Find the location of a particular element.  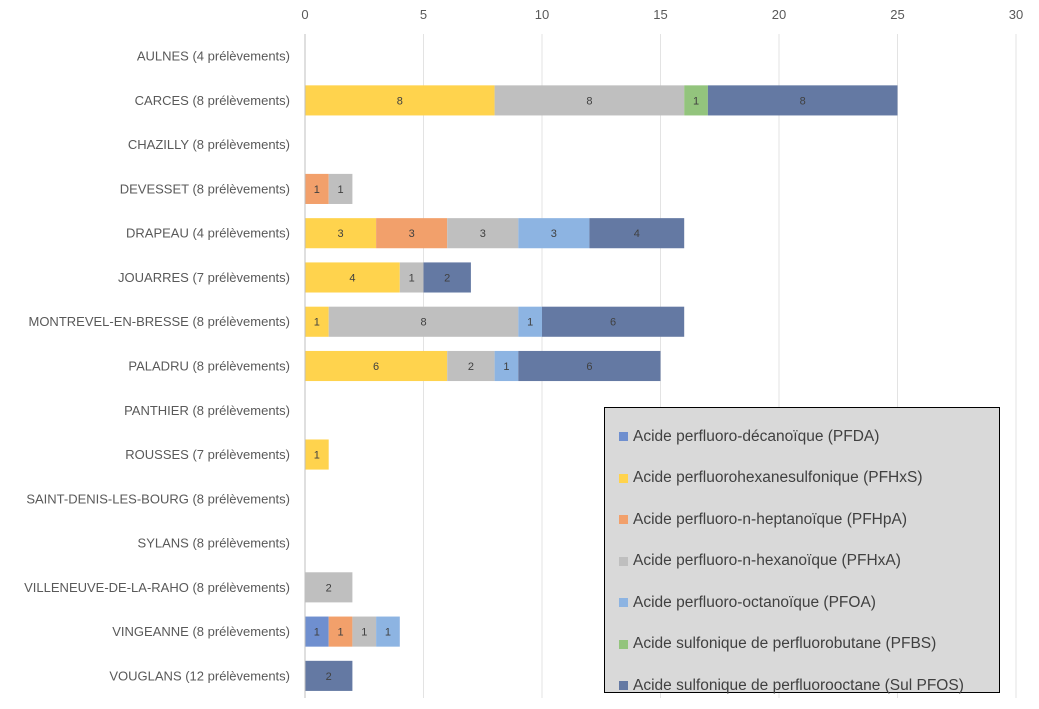

x-tick-label: 30 is located at coordinates (1016, 14).